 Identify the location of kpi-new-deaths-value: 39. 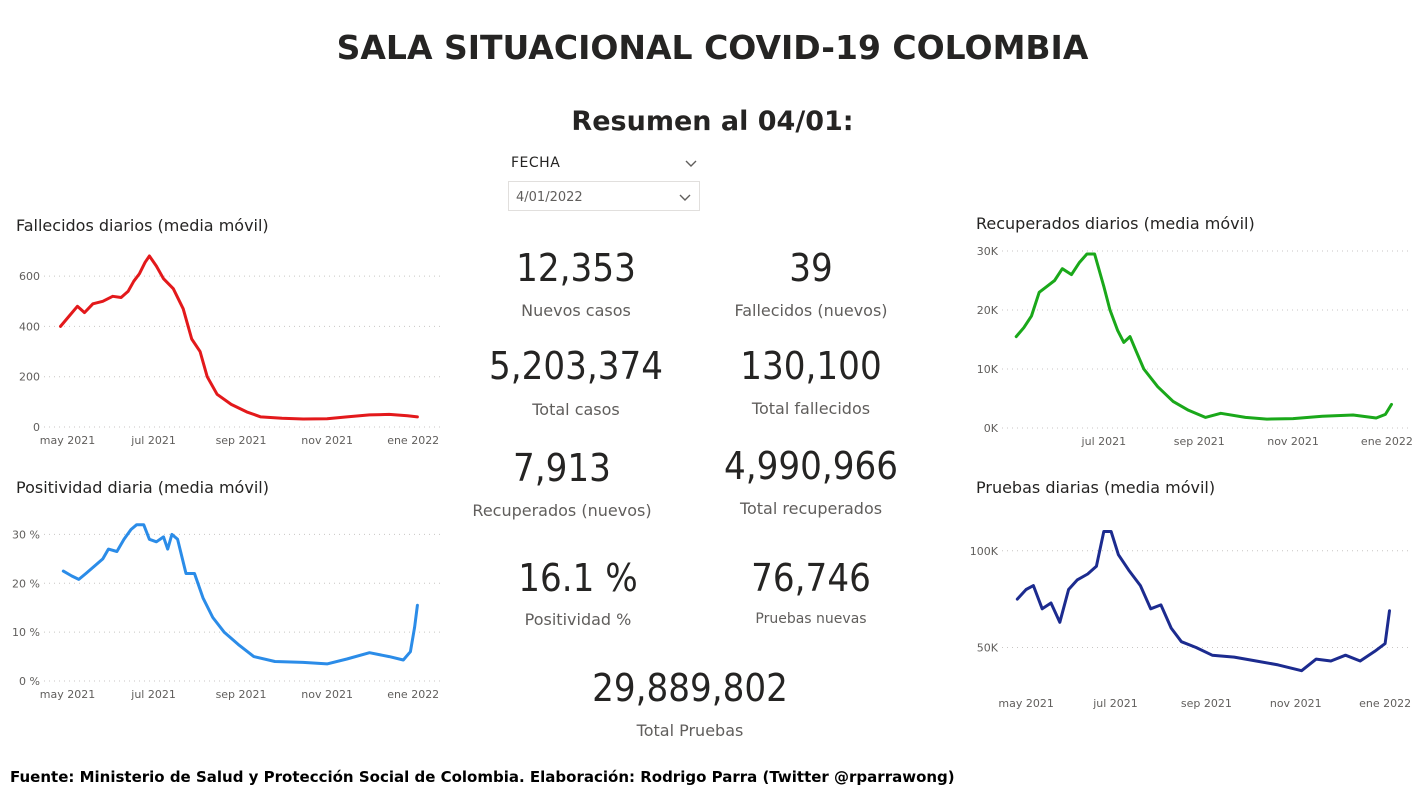
(811, 268).